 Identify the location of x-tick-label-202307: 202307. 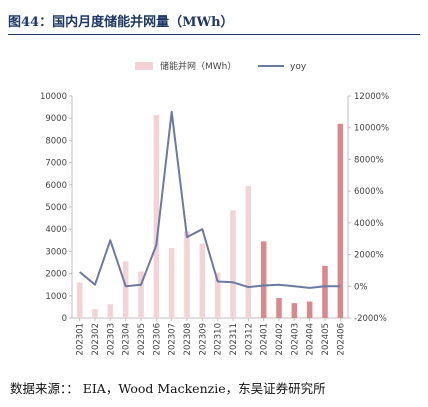
(173, 339).